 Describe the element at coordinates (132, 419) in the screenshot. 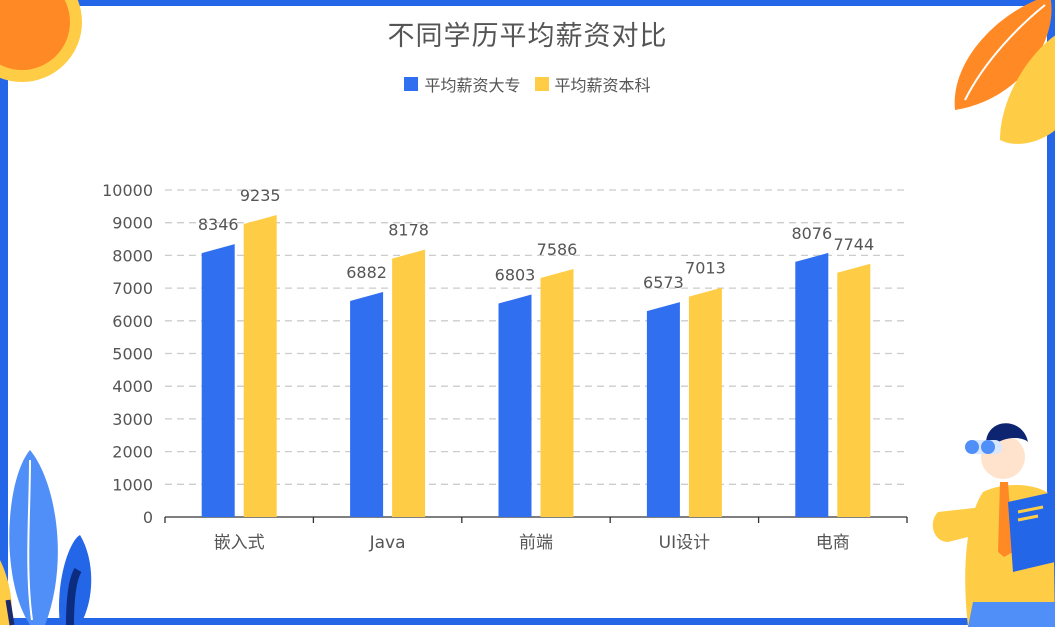

I see `y-tick-label: 3000` at that location.